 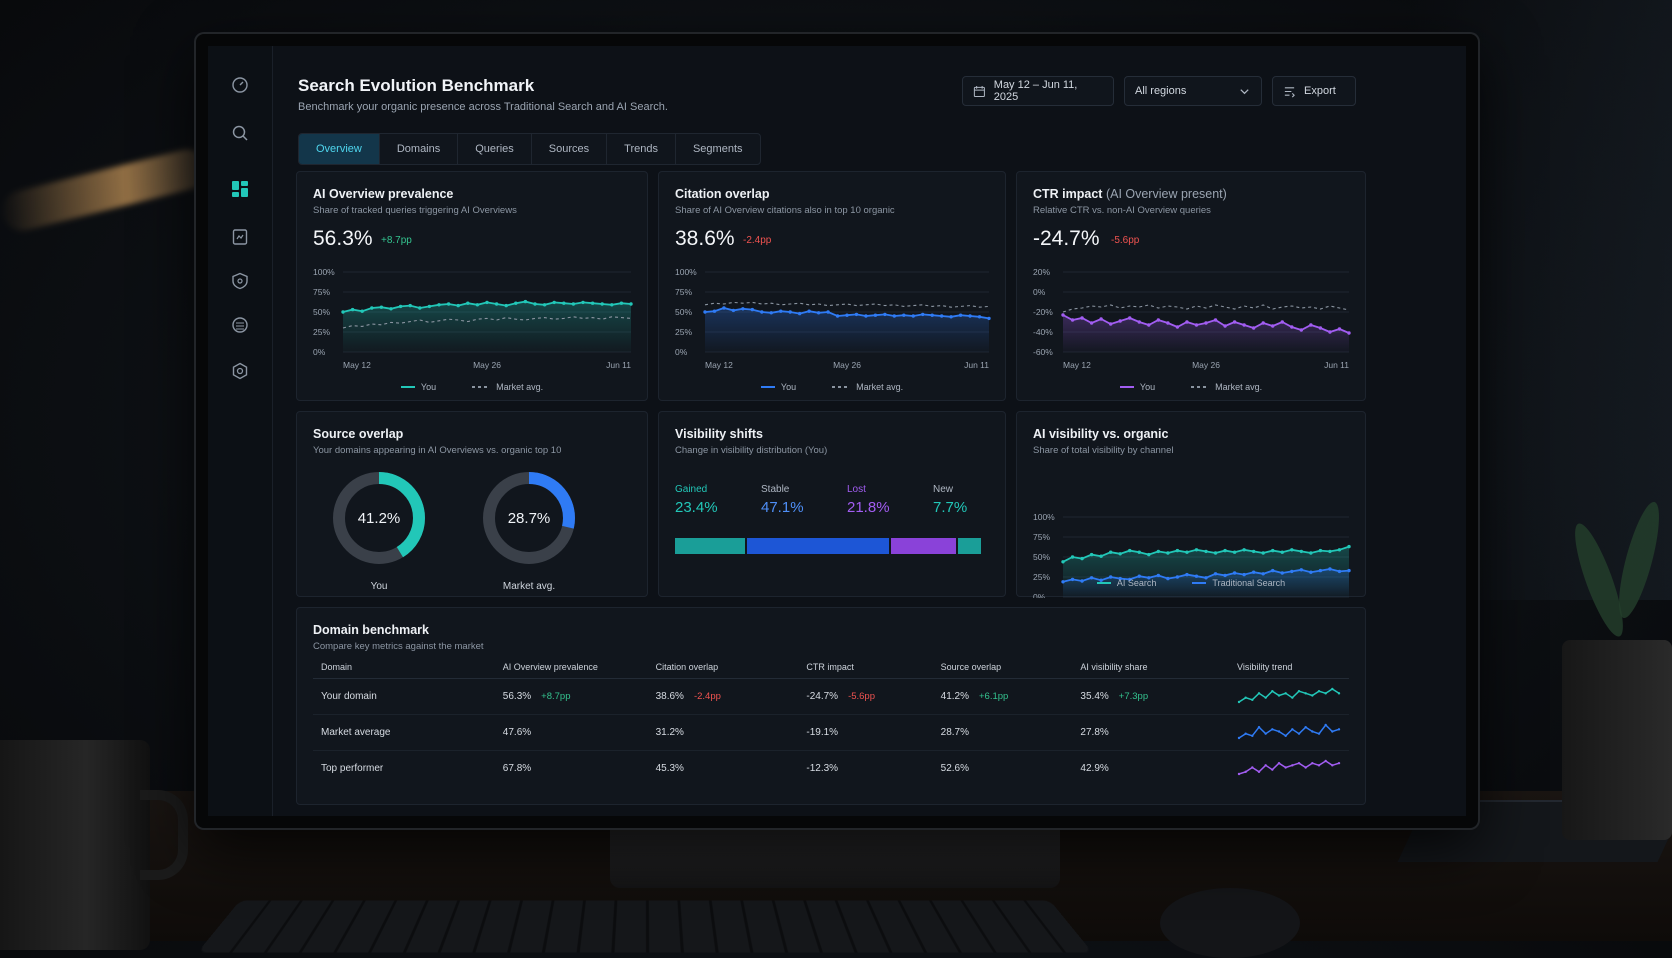 What do you see at coordinates (1130, 194) in the screenshot?
I see `card-title: CTR impact (AI Overview present)` at bounding box center [1130, 194].